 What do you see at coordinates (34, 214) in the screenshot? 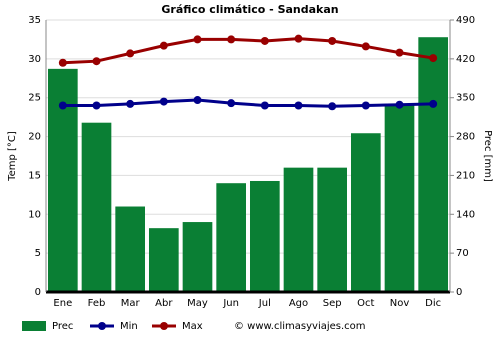
I see `y-tick-label: 10` at bounding box center [34, 214].